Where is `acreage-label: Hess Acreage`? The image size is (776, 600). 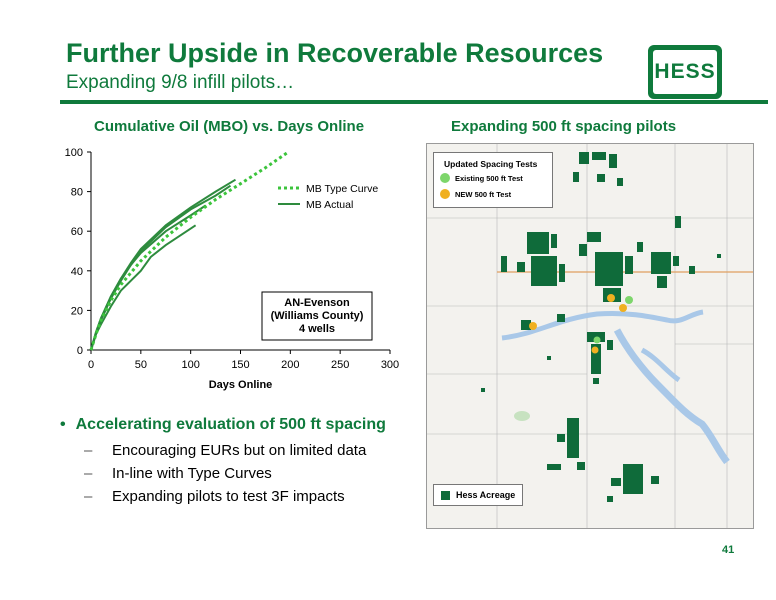 acreage-label: Hess Acreage is located at coordinates (486, 495).